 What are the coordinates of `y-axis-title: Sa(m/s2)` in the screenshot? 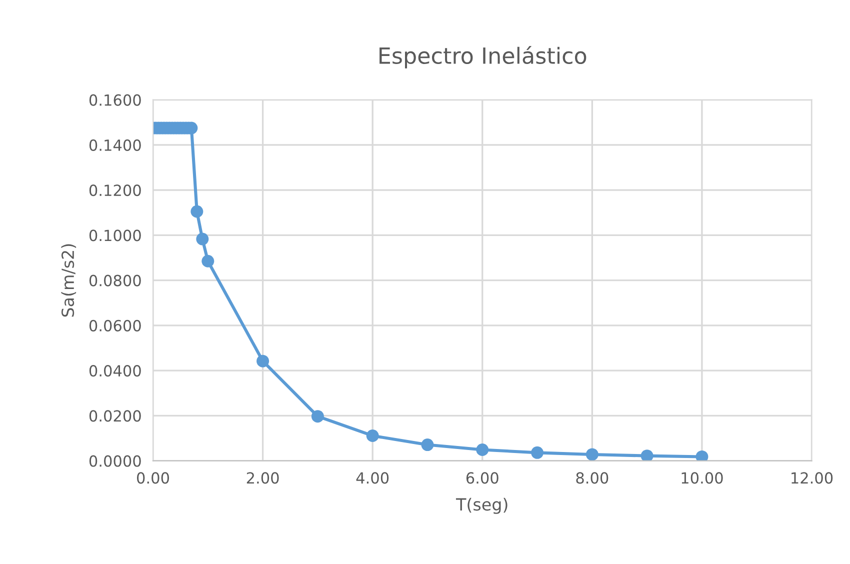 It's located at (68, 280).